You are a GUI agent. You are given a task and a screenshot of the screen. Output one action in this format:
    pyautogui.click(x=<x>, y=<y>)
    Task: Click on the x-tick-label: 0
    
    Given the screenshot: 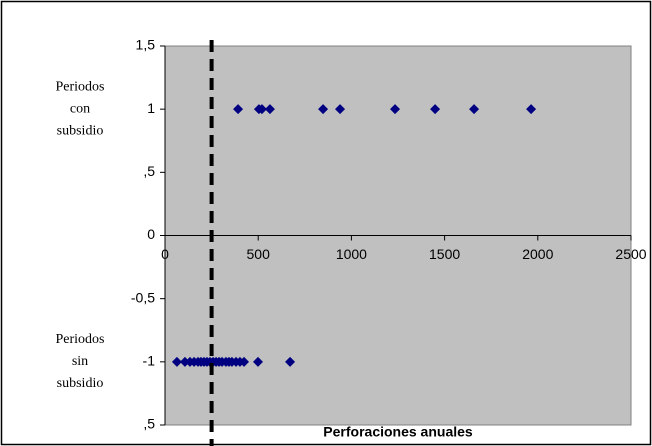 What is the action you would take?
    pyautogui.click(x=165, y=254)
    